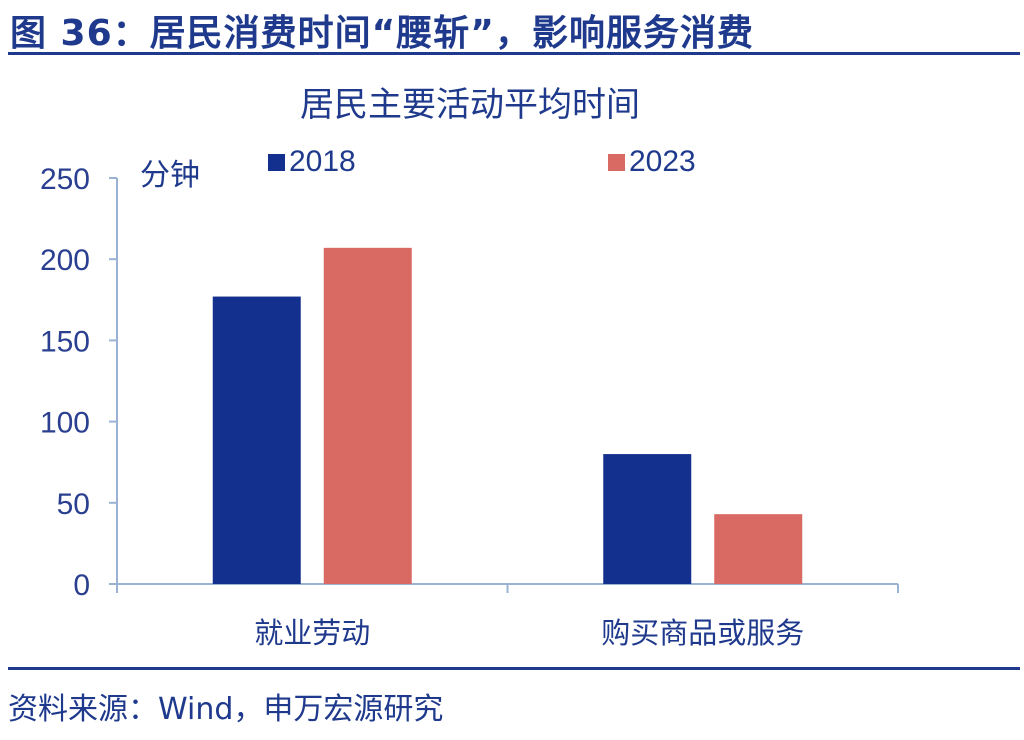 The height and width of the screenshot is (740, 1024). Describe the element at coordinates (65, 179) in the screenshot. I see `y-tick-label: 250` at that location.